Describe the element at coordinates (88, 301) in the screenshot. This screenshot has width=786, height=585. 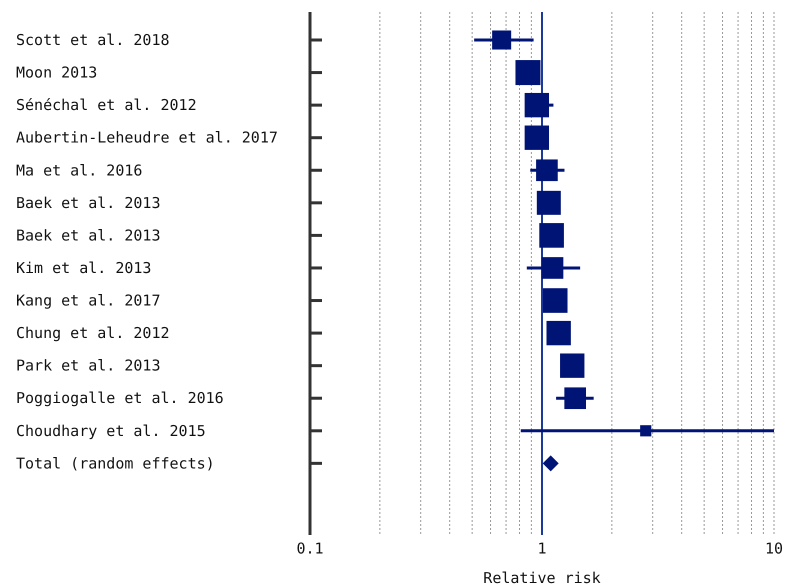
I see `y-tick-label: Kang et al. 2017` at that location.